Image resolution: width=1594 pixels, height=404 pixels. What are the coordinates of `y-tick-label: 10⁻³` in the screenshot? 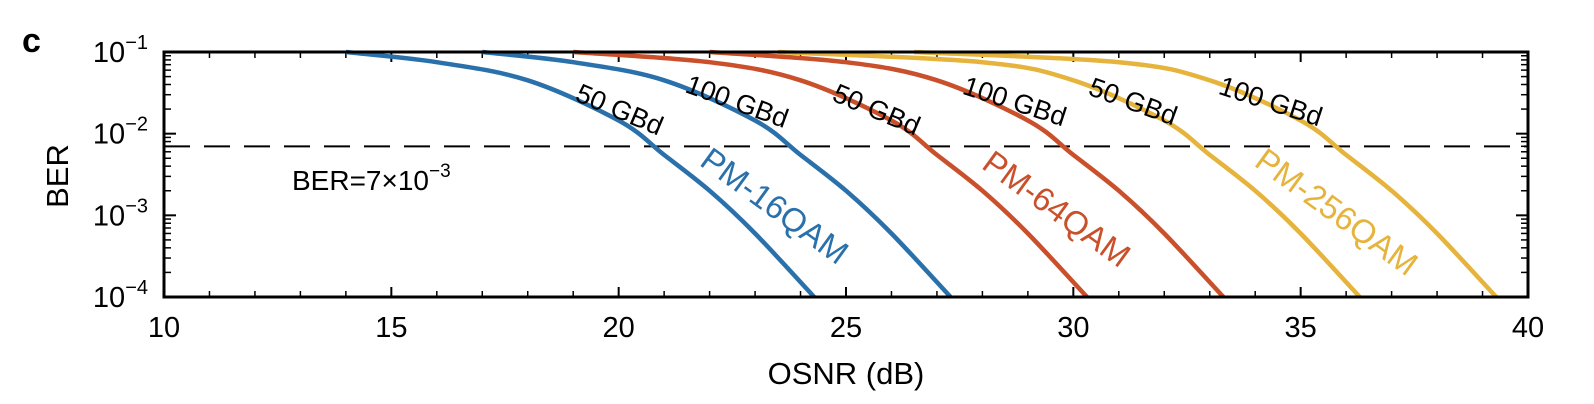 It's located at (120, 213).